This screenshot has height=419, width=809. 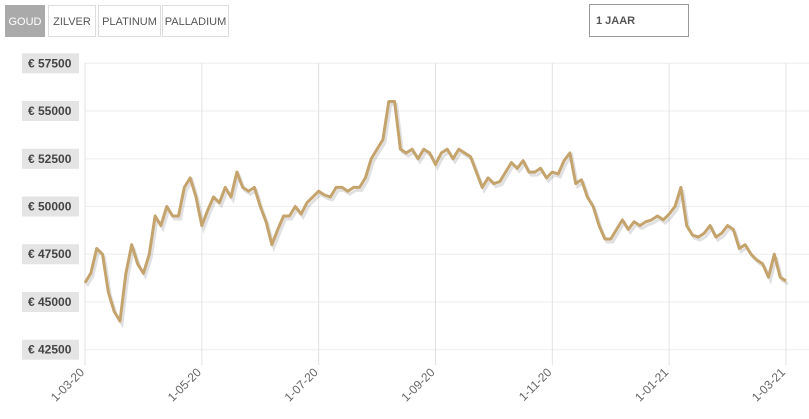 I want to click on y-tick-label: € 50000, so click(x=50, y=207).